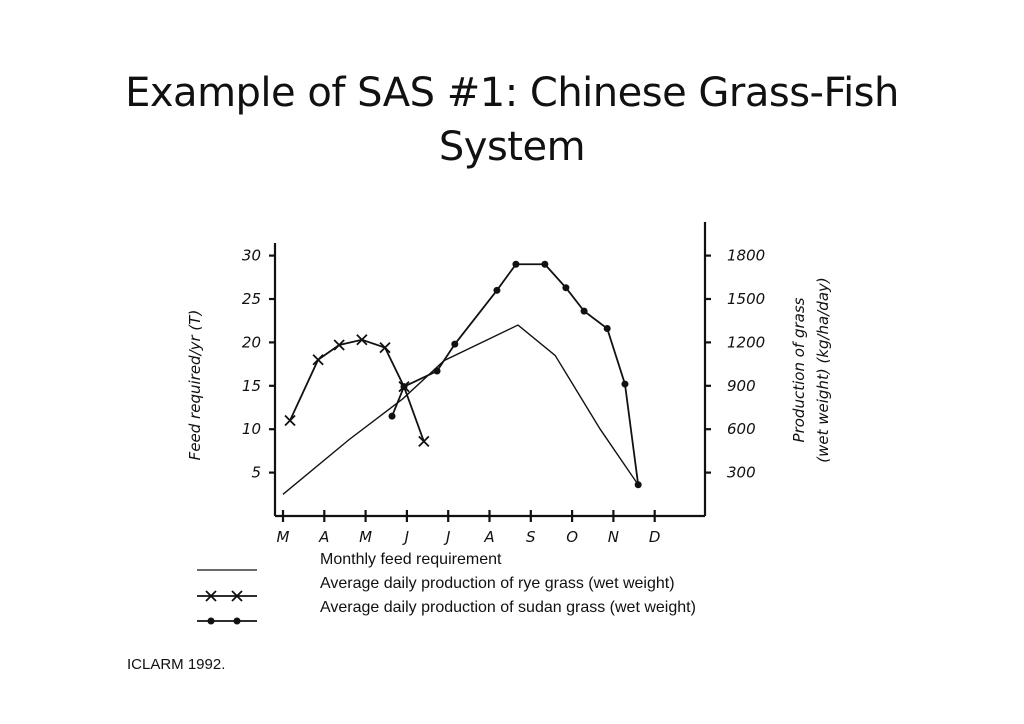 This screenshot has width=1024, height=724. Describe the element at coordinates (741, 386) in the screenshot. I see `y2-tick-label: 900` at that location.